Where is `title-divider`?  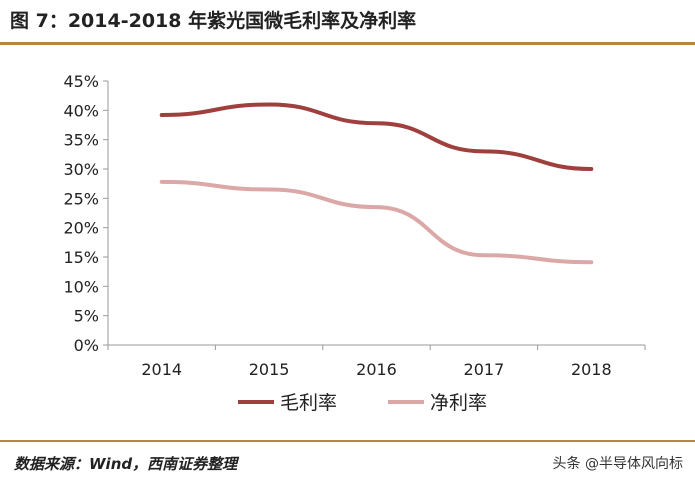
title-divider is located at coordinates (347, 43).